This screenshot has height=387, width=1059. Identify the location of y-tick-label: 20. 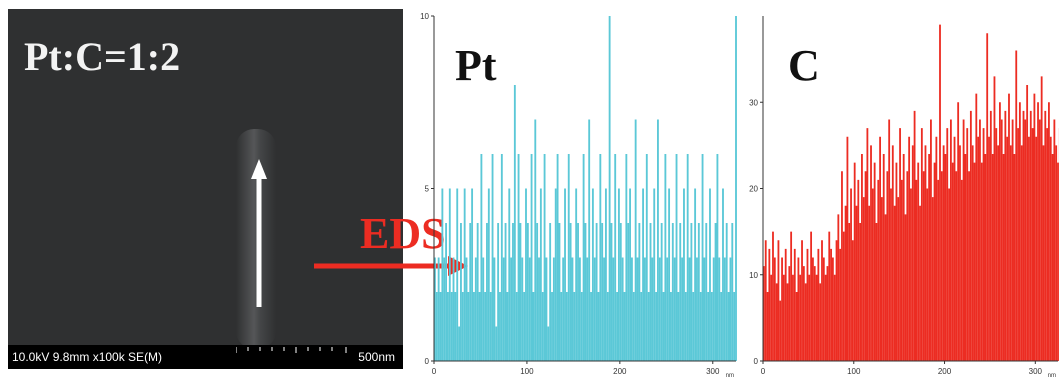
(753, 189).